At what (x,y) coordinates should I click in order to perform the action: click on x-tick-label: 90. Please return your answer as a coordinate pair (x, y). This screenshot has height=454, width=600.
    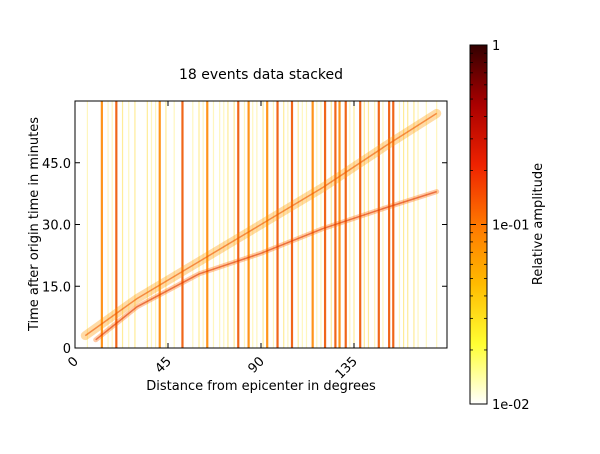
    Looking at the image, I should click on (257, 365).